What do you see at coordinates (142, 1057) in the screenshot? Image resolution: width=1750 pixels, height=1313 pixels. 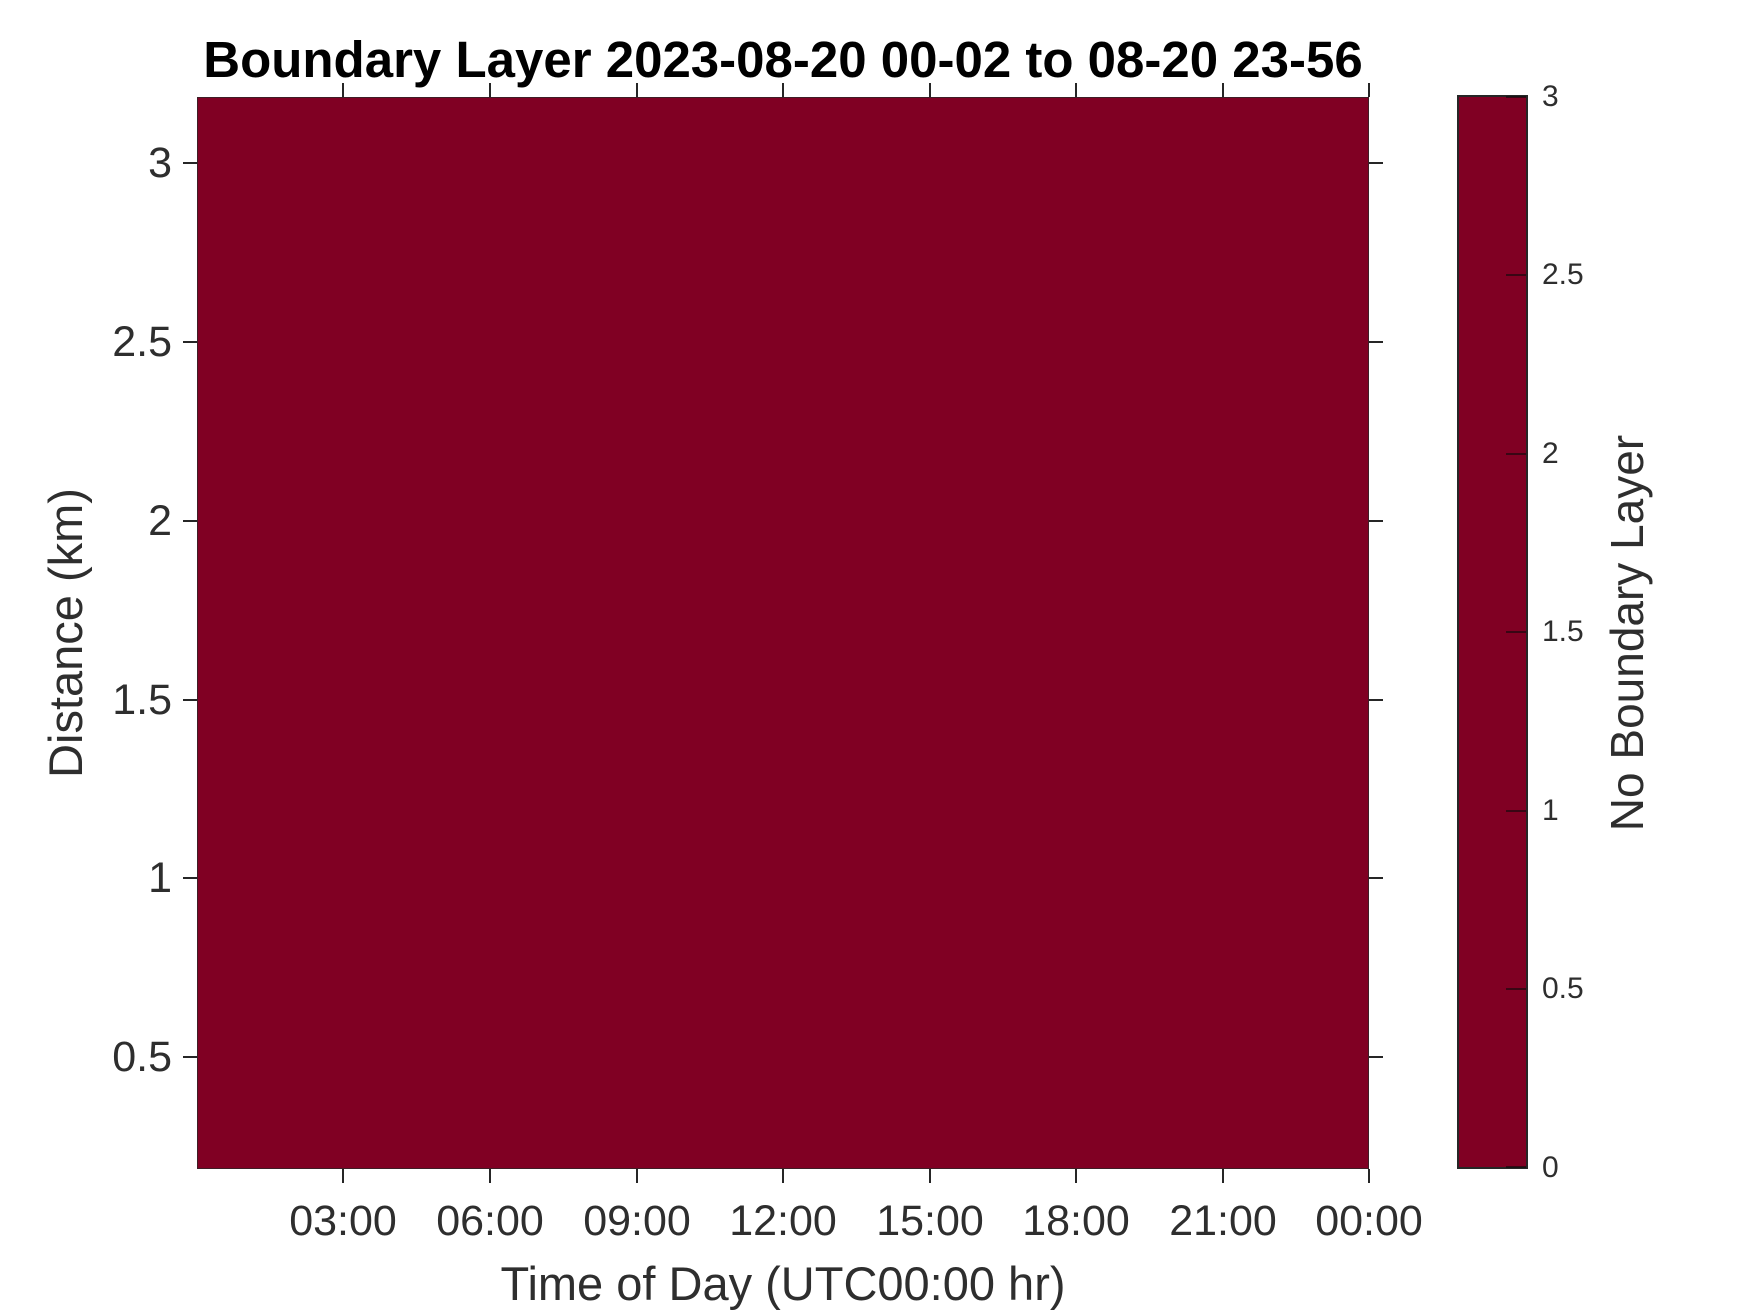 I see `y-tick-label: 0.5` at bounding box center [142, 1057].